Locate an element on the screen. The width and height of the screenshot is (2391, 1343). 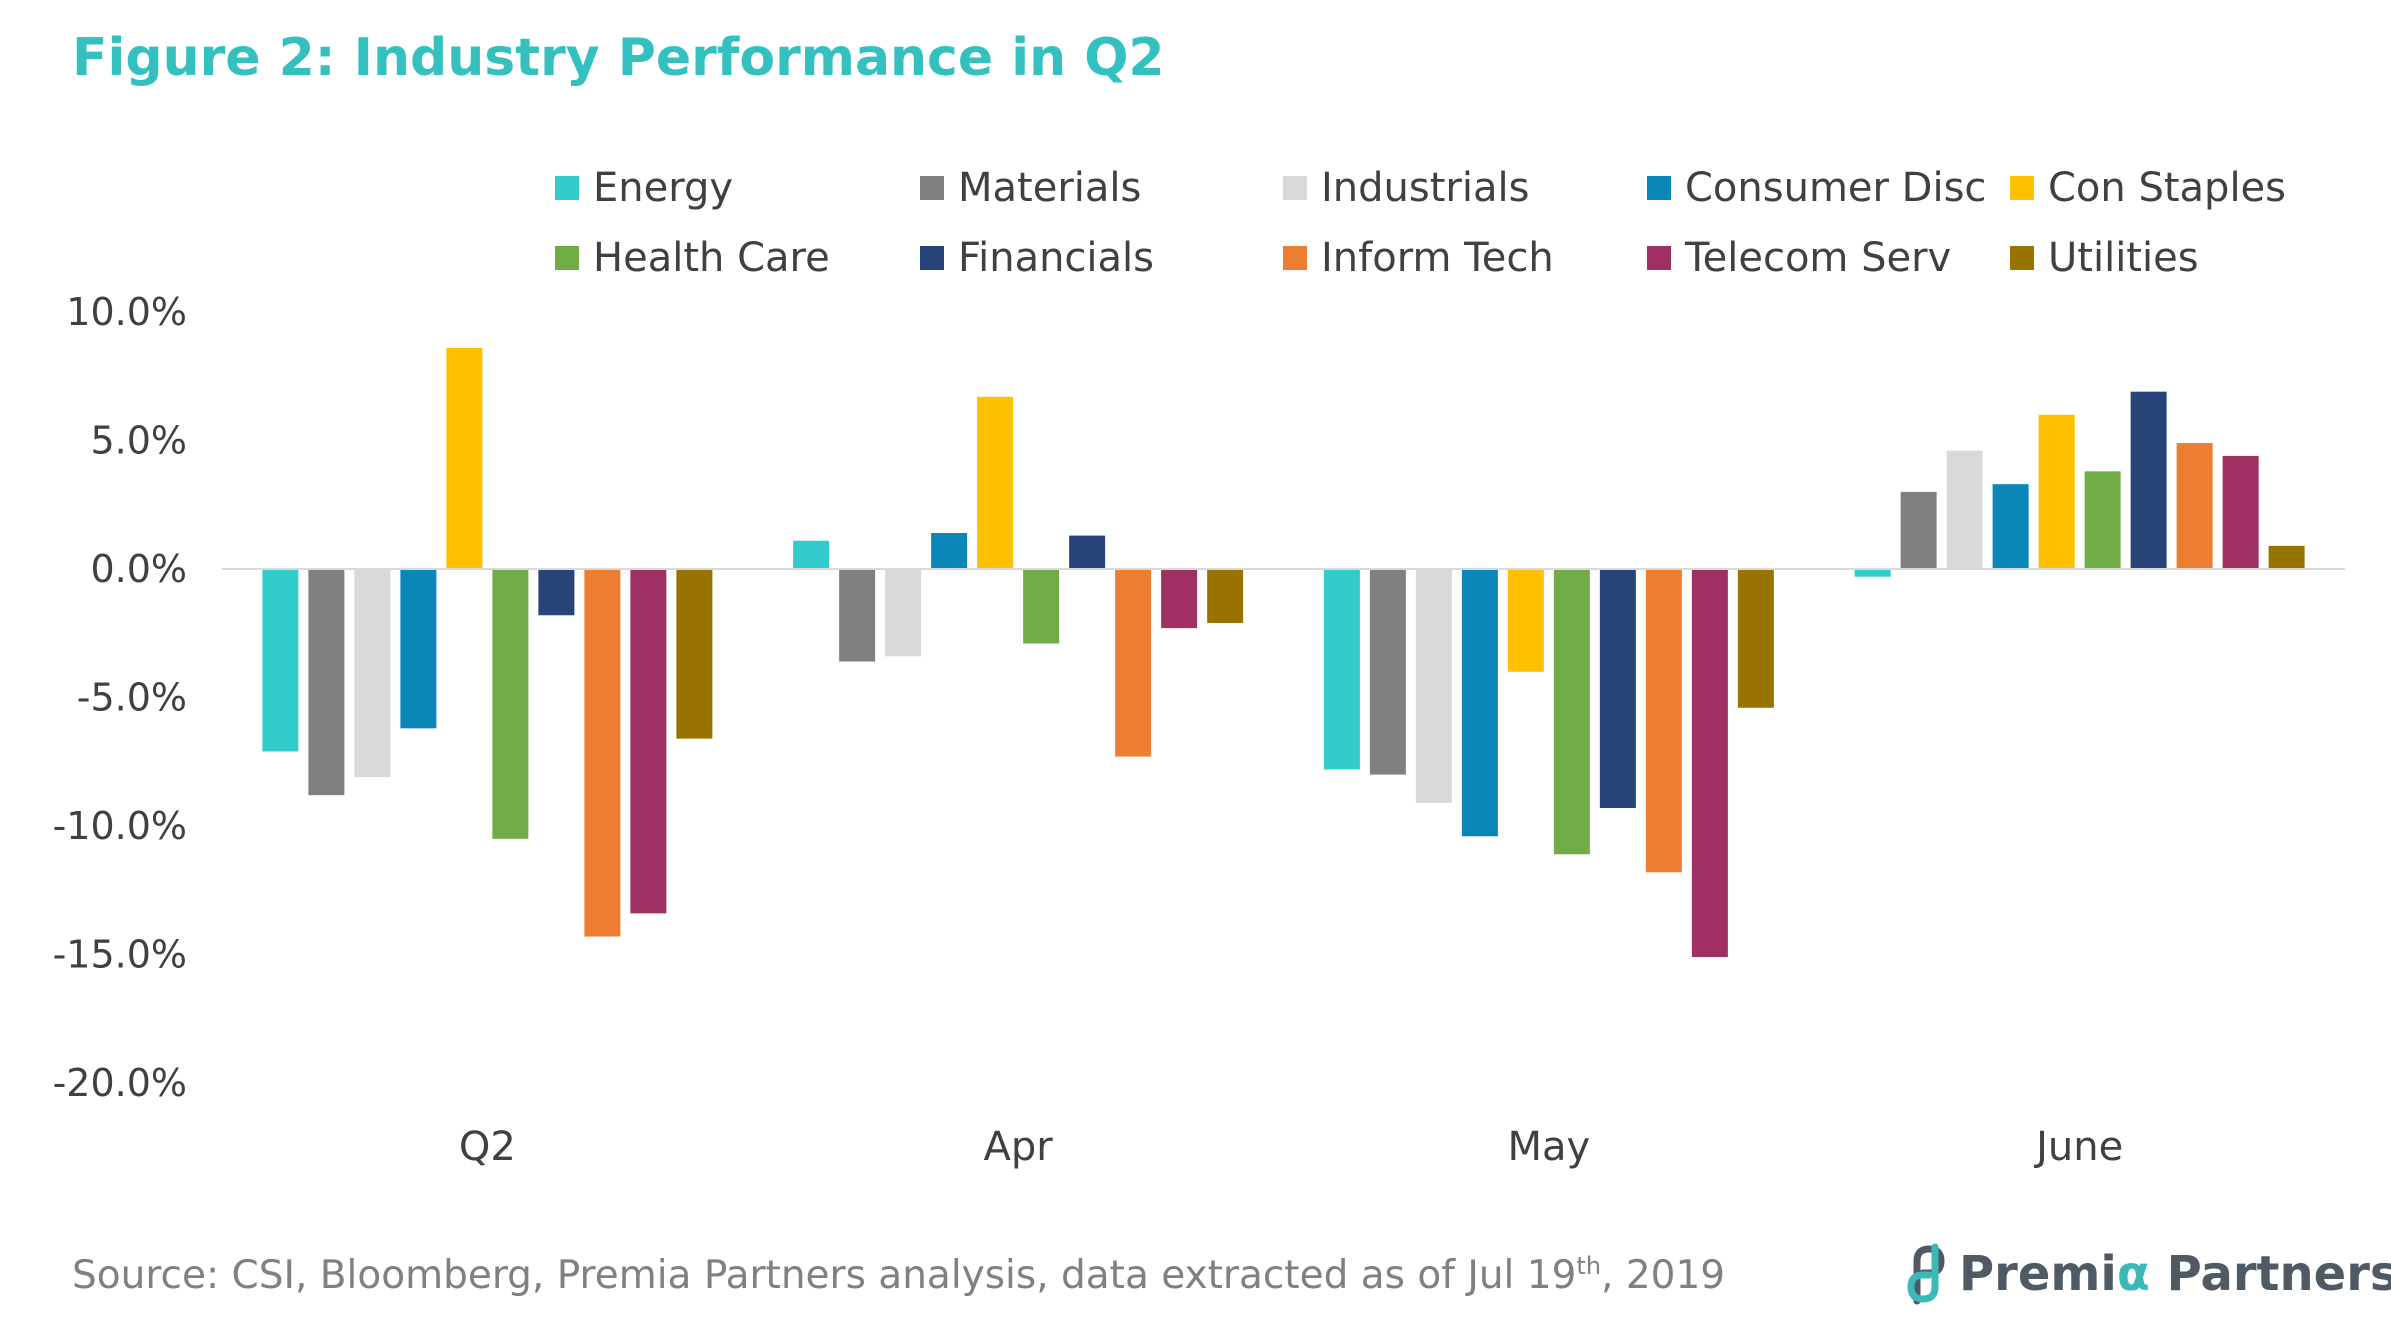
bar-con-staples-apr is located at coordinates (995, 482).